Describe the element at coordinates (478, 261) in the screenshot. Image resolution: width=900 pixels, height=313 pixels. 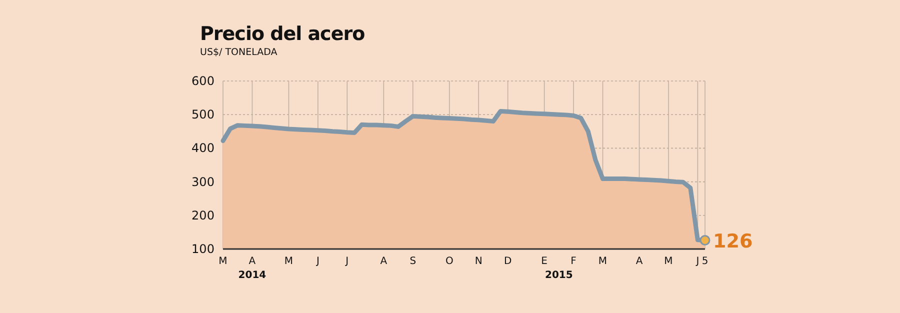
I see `x-tick-label: N` at that location.